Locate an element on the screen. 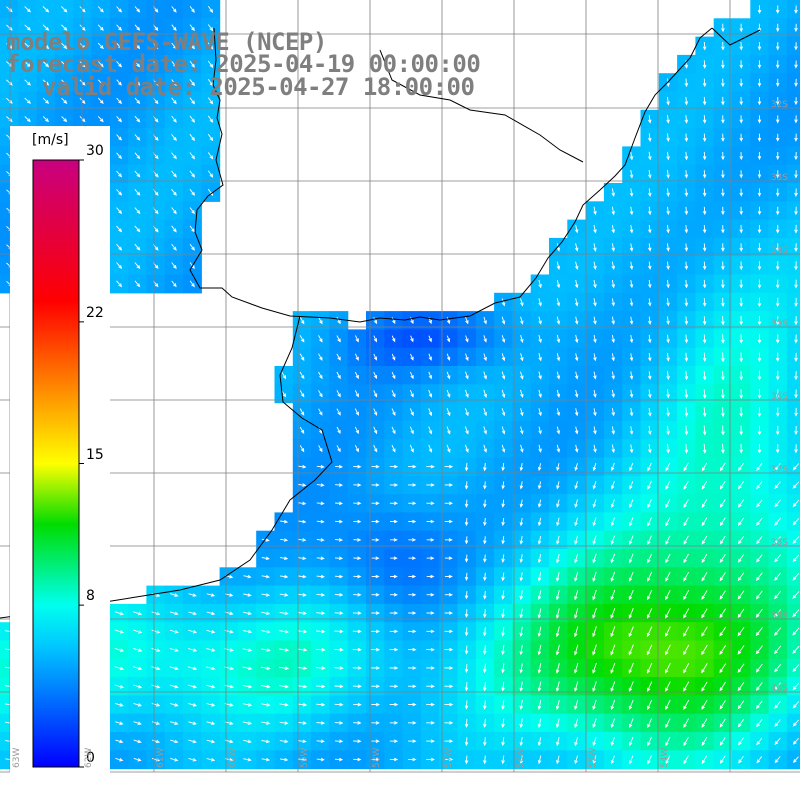 The image size is (800, 800). latitude-label: 35S is located at coordinates (779, 324).